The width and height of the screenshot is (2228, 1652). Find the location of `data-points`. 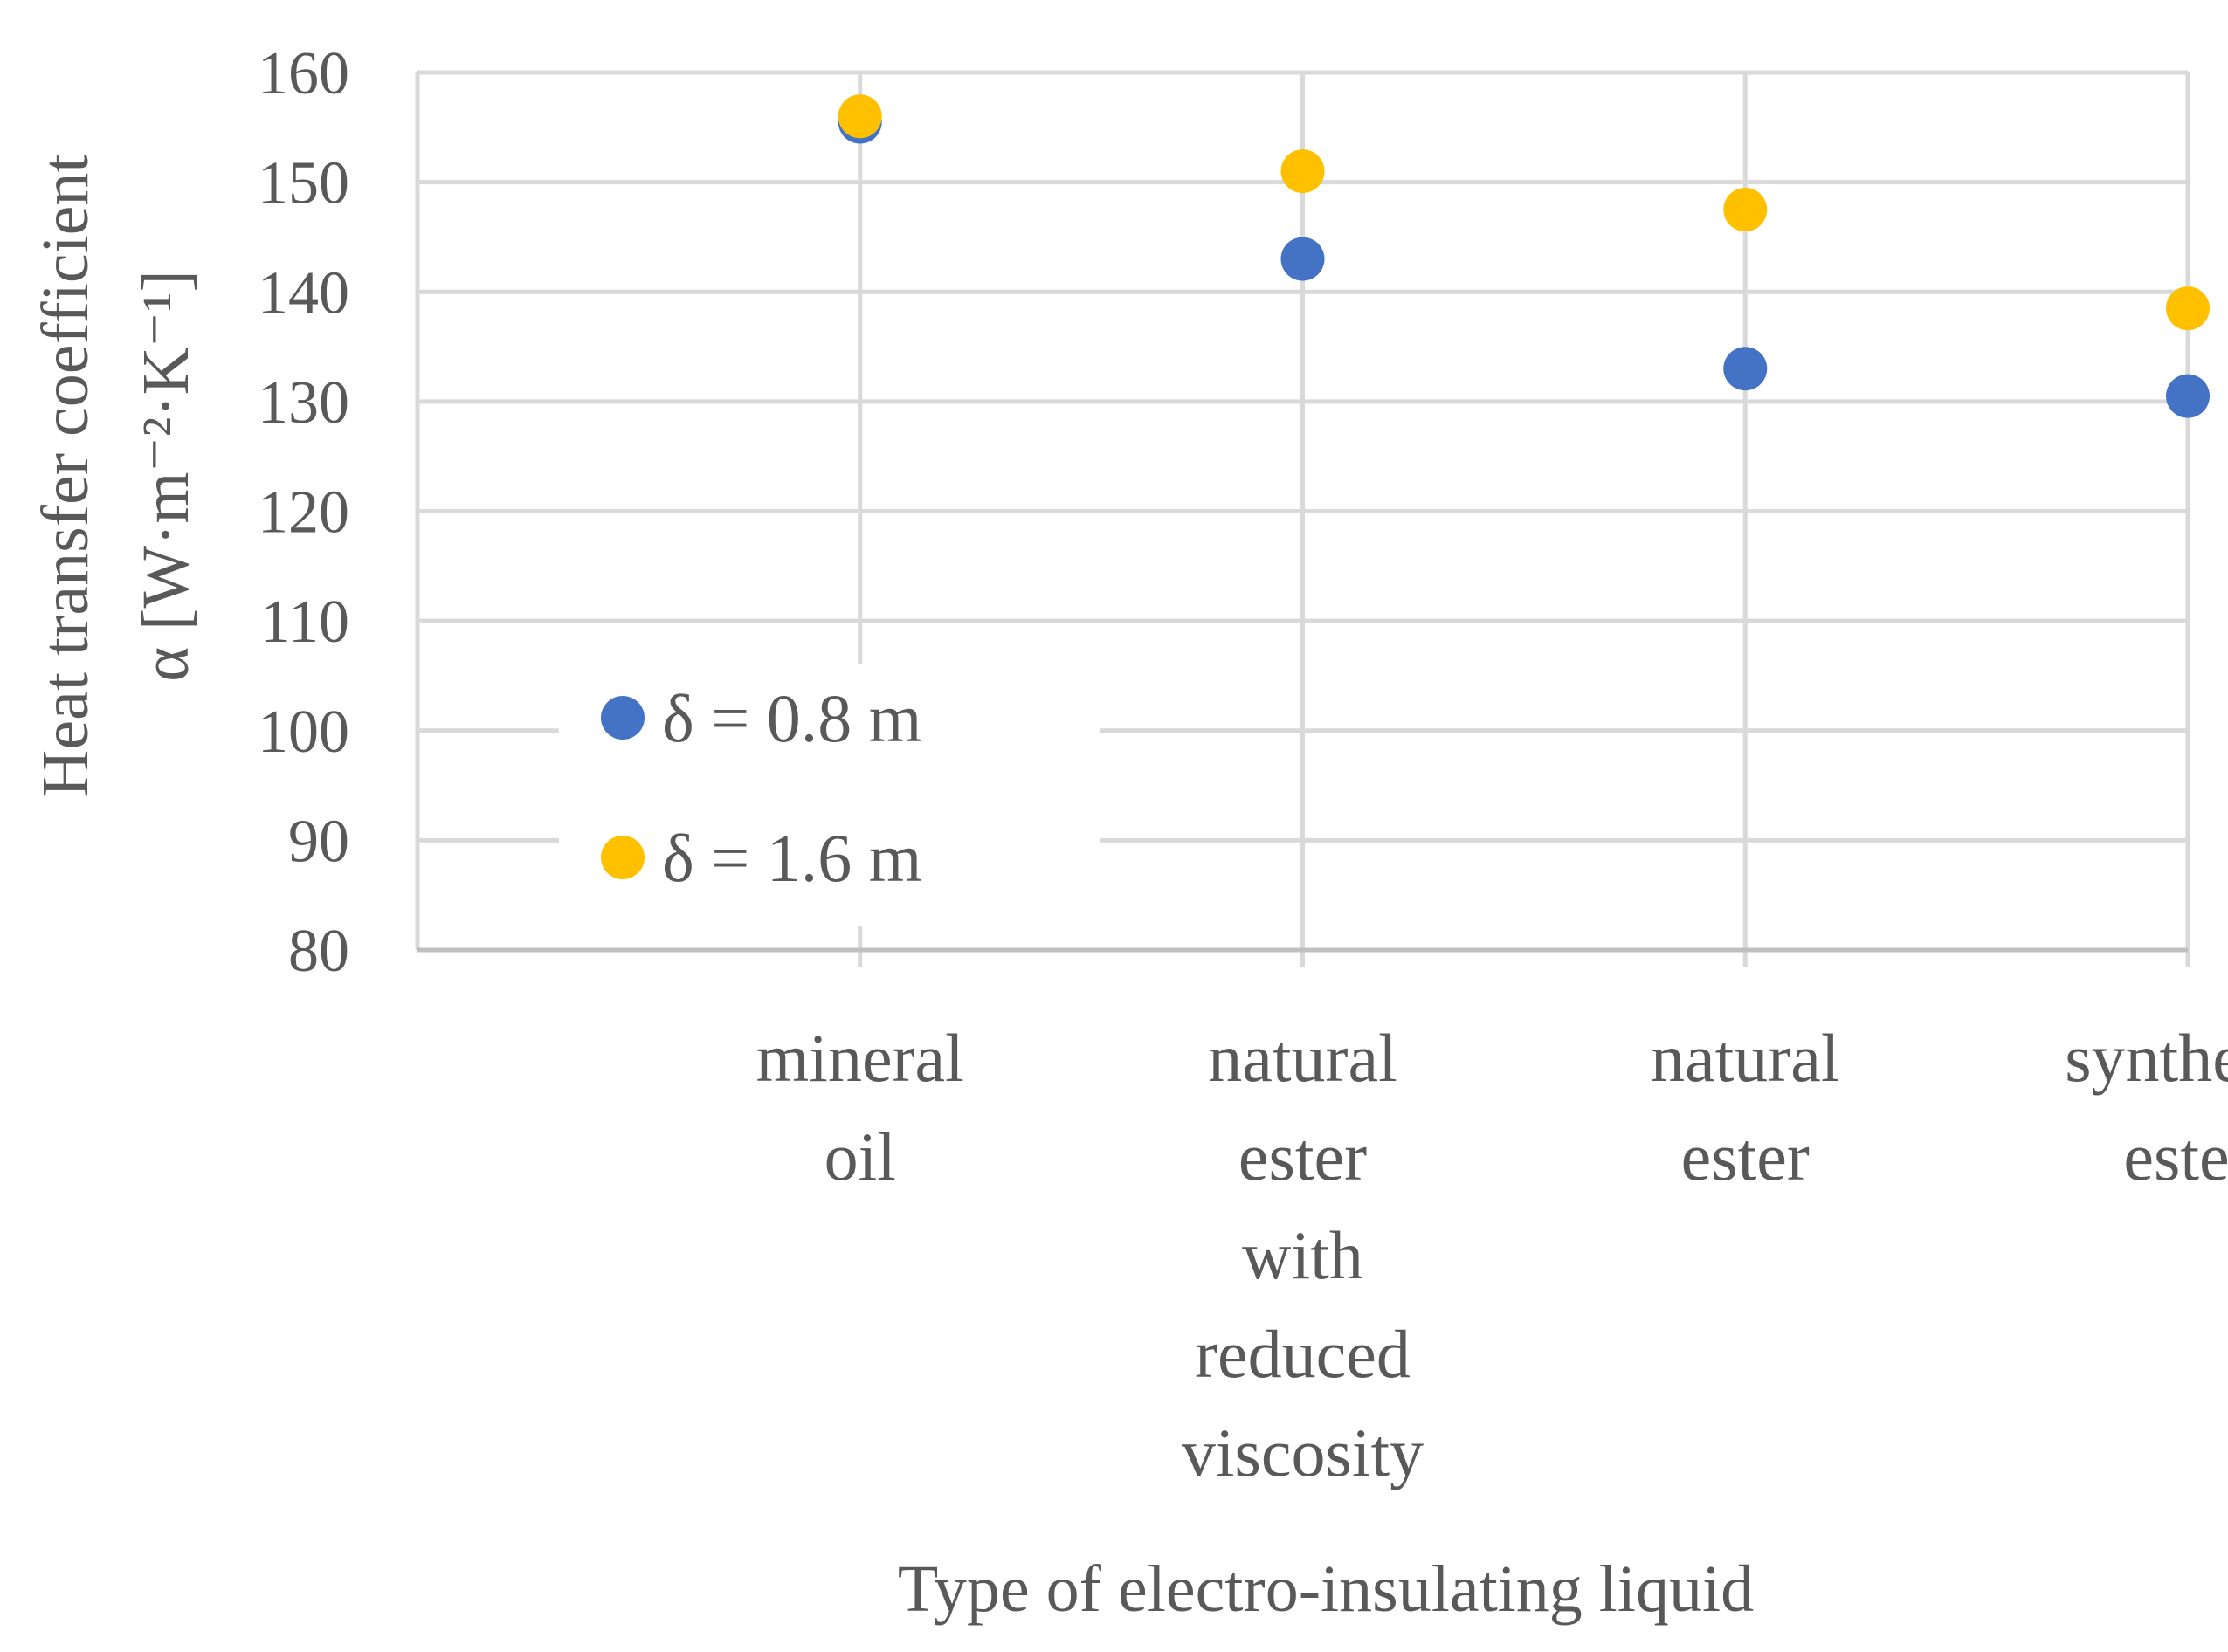

data-points is located at coordinates (1524, 256).